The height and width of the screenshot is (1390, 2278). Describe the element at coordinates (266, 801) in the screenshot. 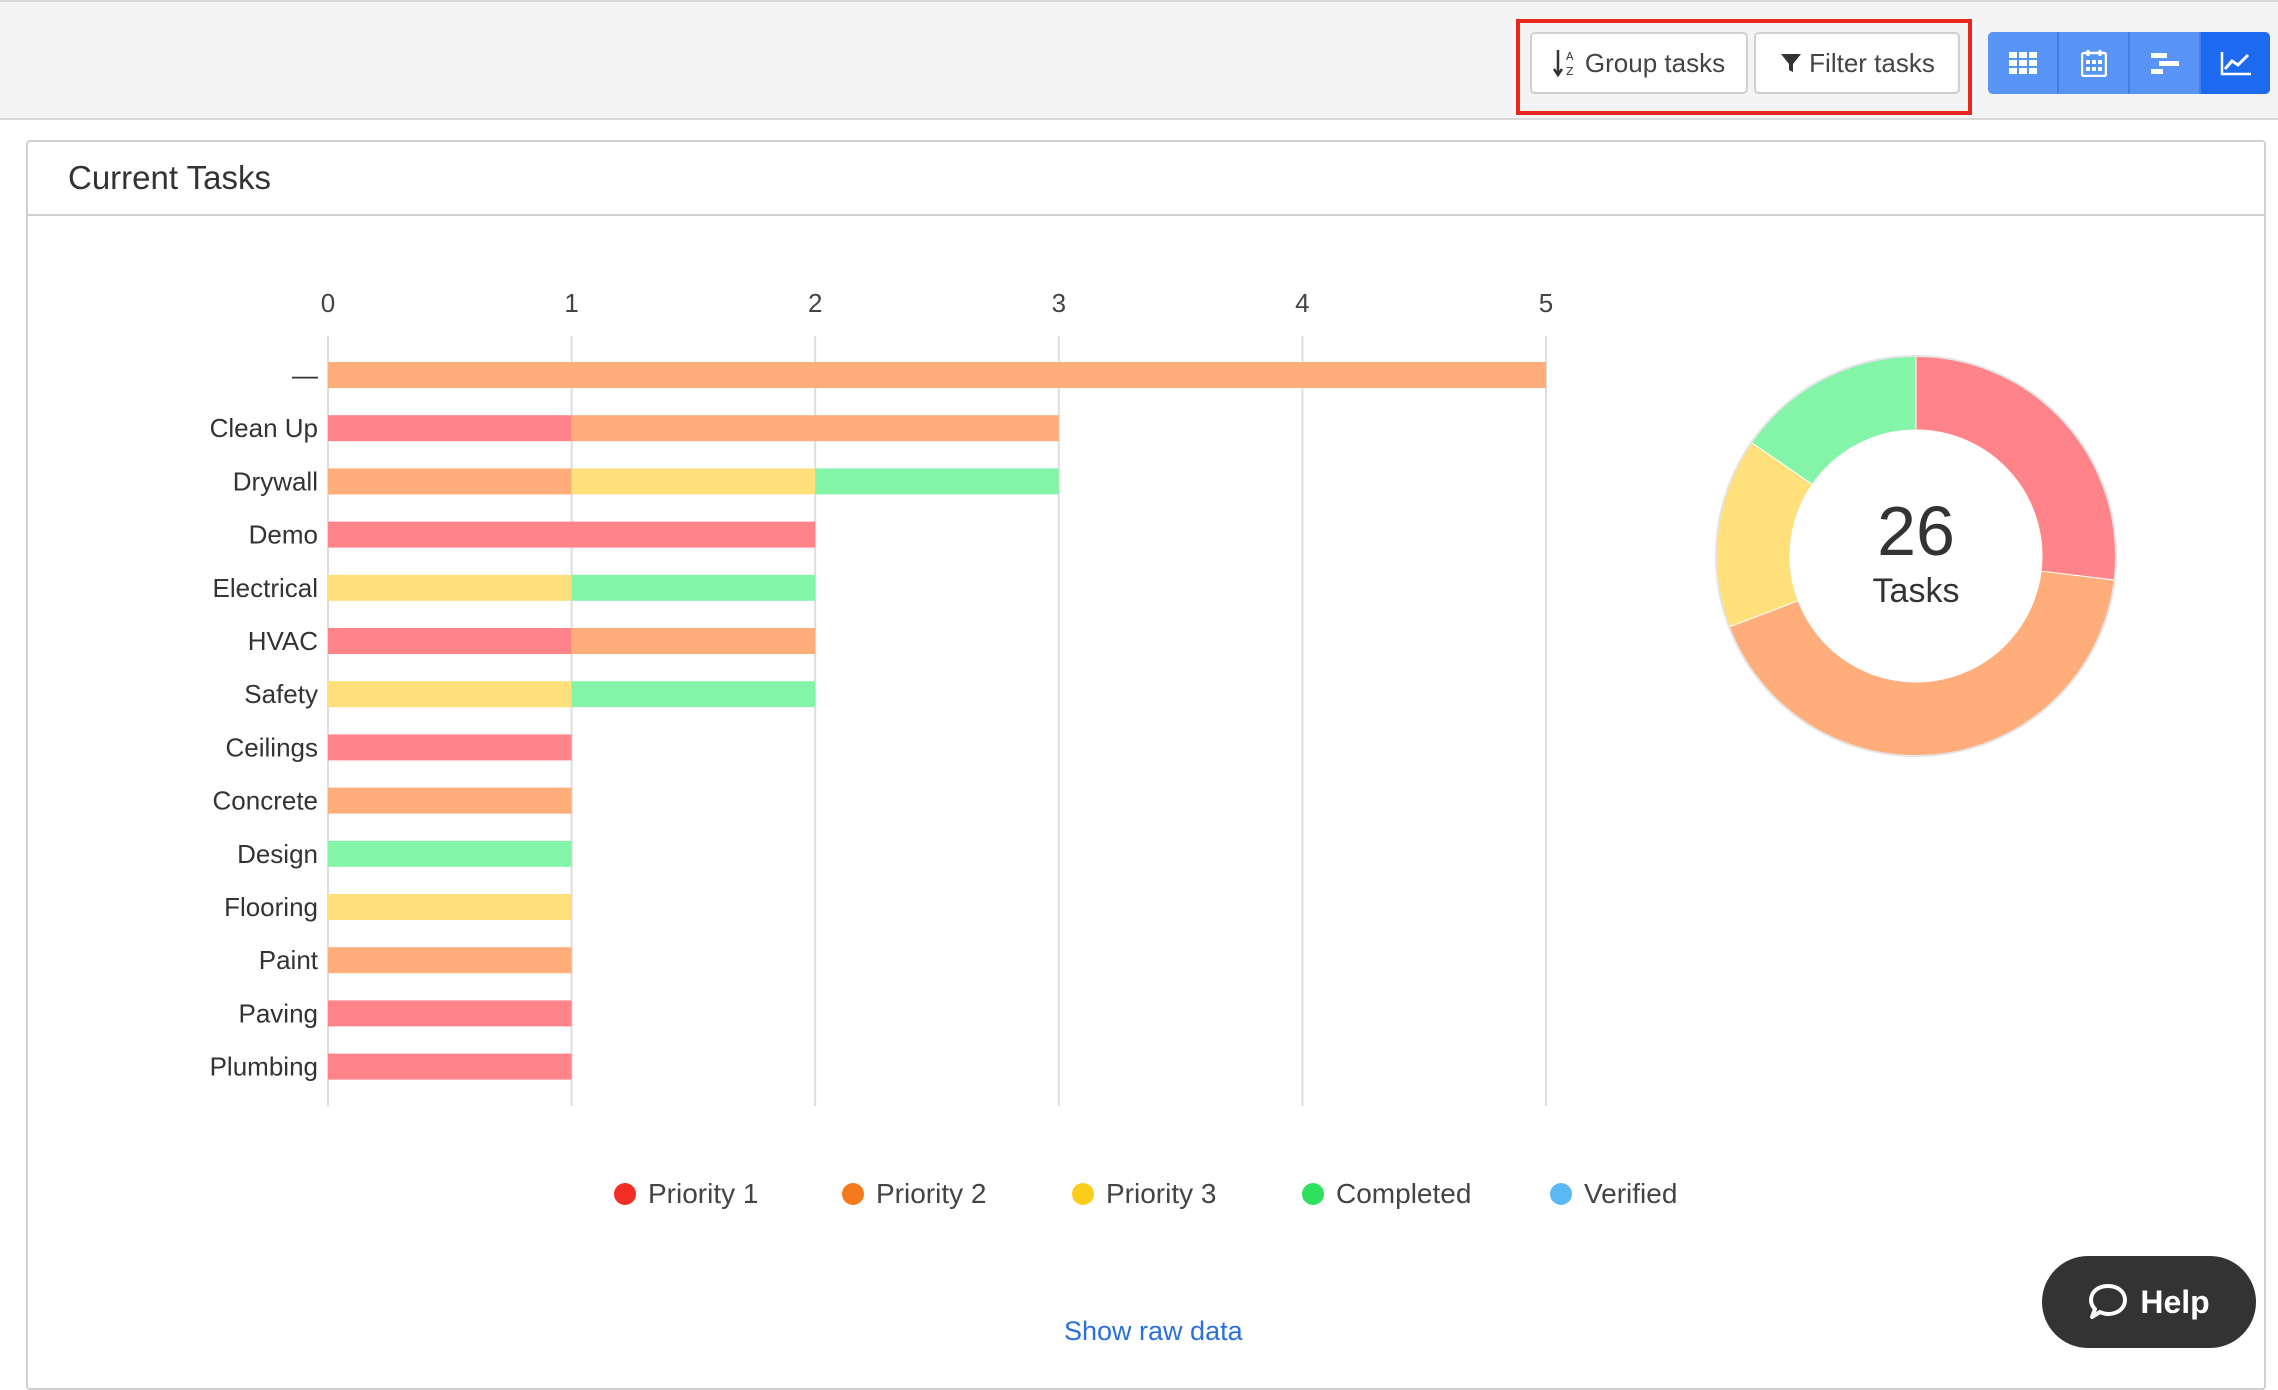

I see `category-label: Concrete` at that location.